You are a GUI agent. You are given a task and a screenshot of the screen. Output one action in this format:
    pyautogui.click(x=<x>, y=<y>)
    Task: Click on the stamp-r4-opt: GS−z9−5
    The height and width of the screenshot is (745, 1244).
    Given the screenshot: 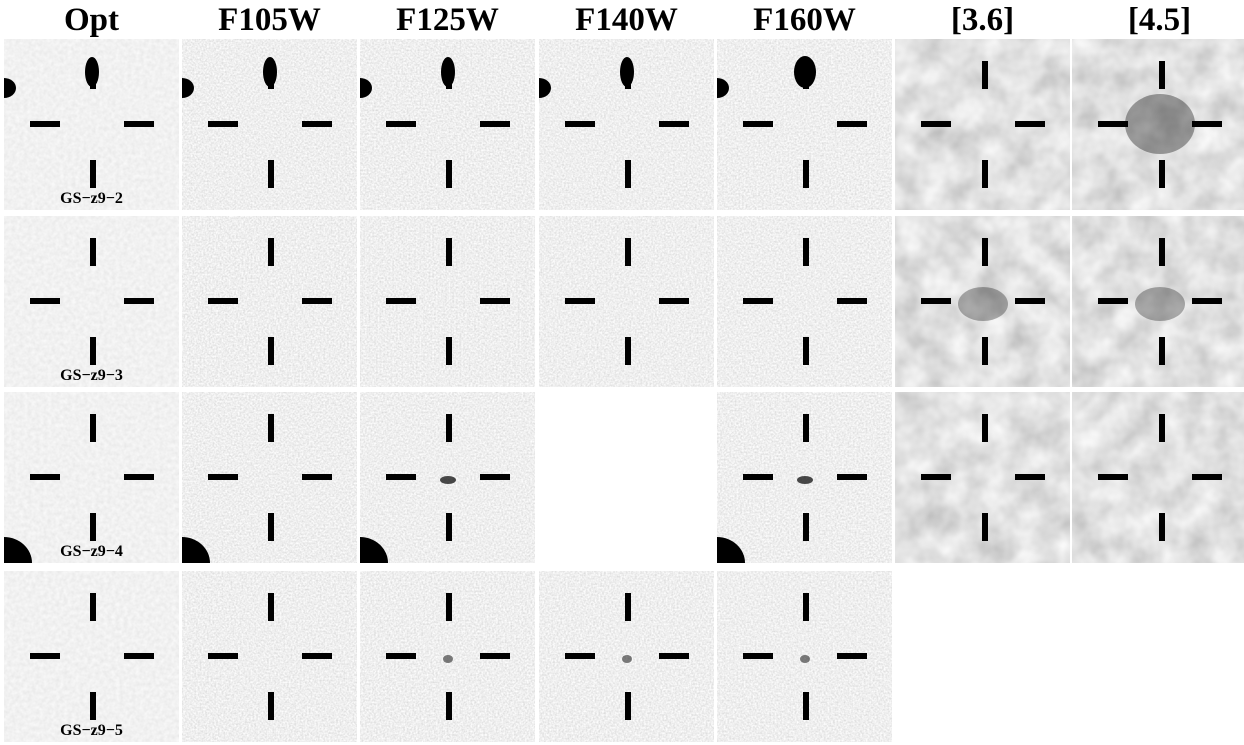 What is the action you would take?
    pyautogui.click(x=91, y=656)
    